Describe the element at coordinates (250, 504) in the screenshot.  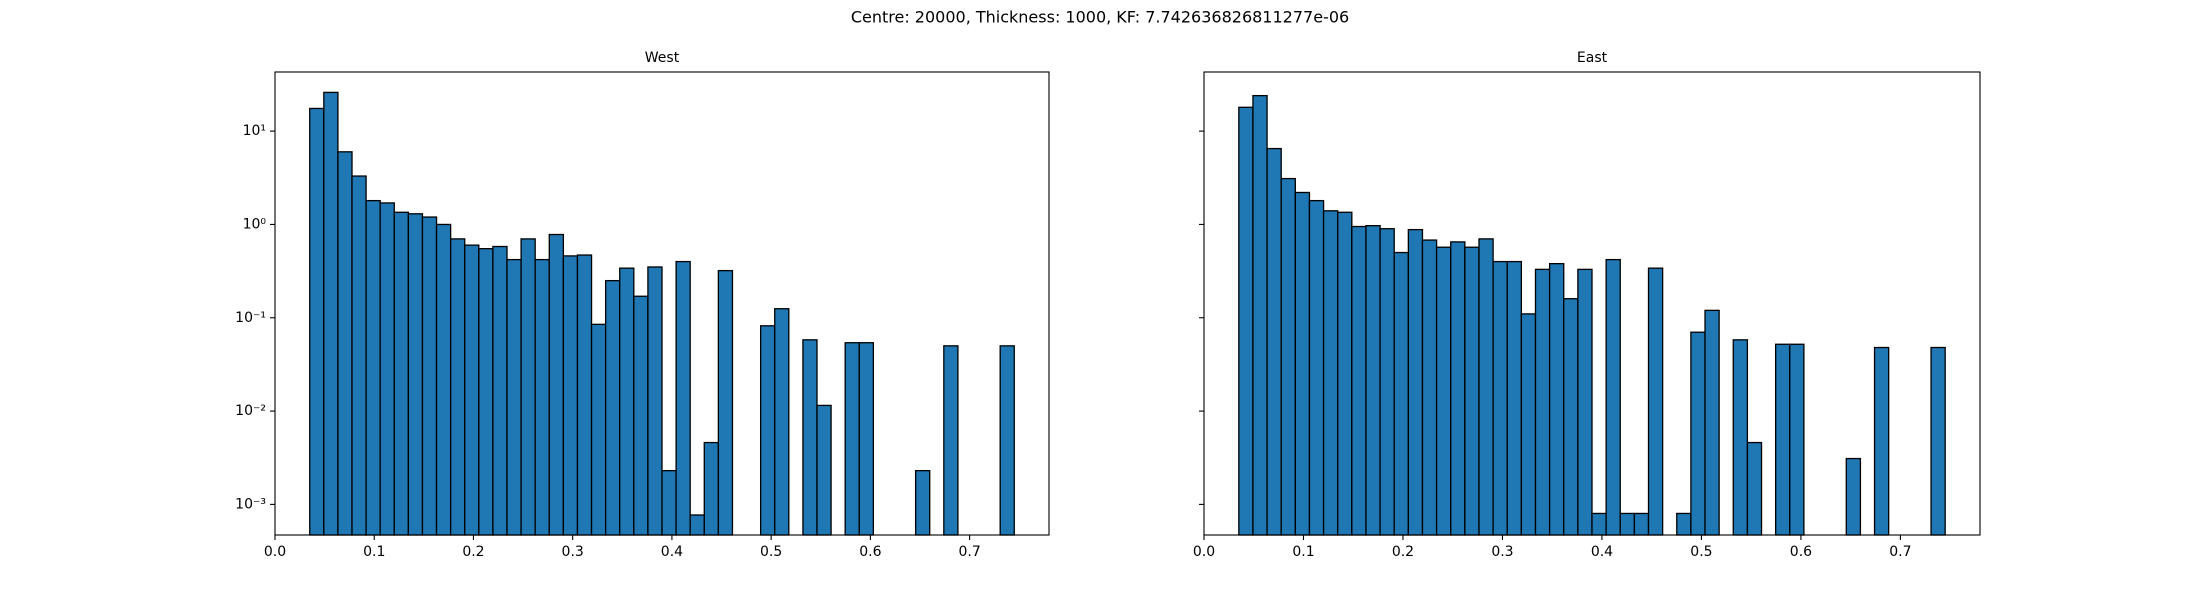
I see `y-tick-label: 10⁻³` at that location.